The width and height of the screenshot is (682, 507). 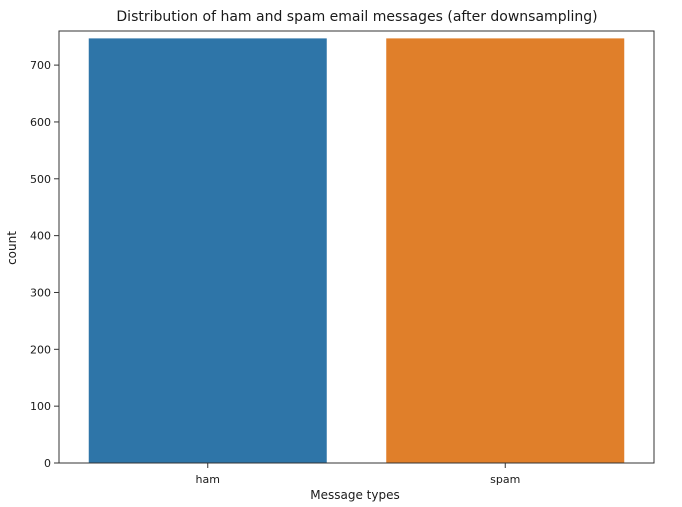 What do you see at coordinates (40, 292) in the screenshot?
I see `y-tick-label-300: 300` at bounding box center [40, 292].